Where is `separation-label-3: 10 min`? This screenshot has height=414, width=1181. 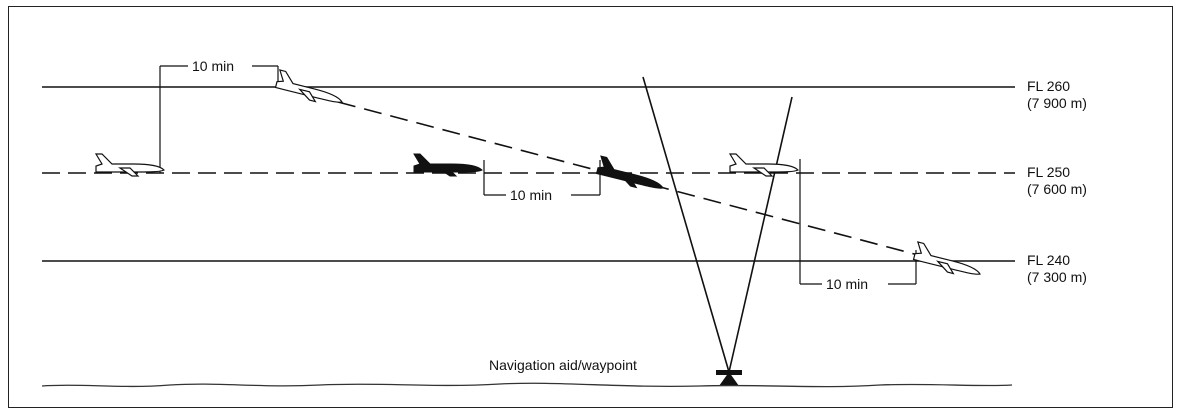
separation-label-3: 10 min is located at coordinates (847, 284).